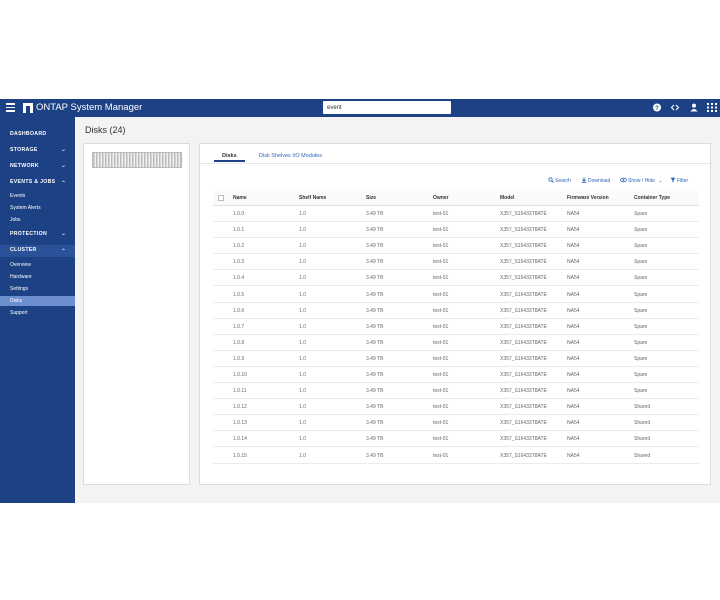 The height and width of the screenshot is (600, 720). Describe the element at coordinates (679, 180) in the screenshot. I see `filter-action: Filter` at that location.